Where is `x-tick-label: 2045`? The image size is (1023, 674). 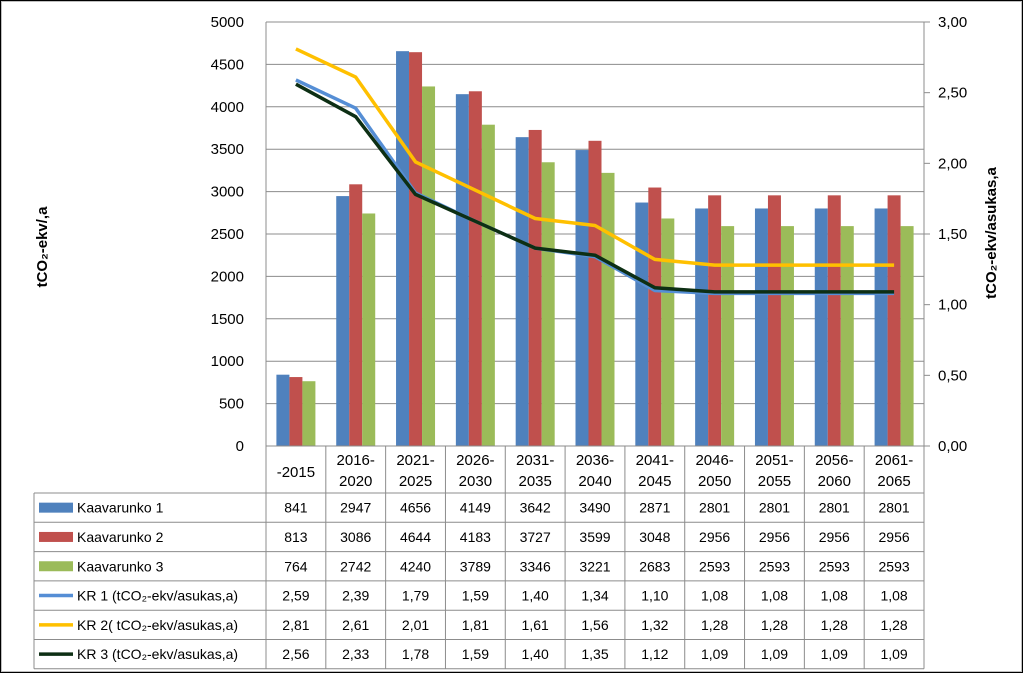
x-tick-label: 2045 is located at coordinates (654, 481).